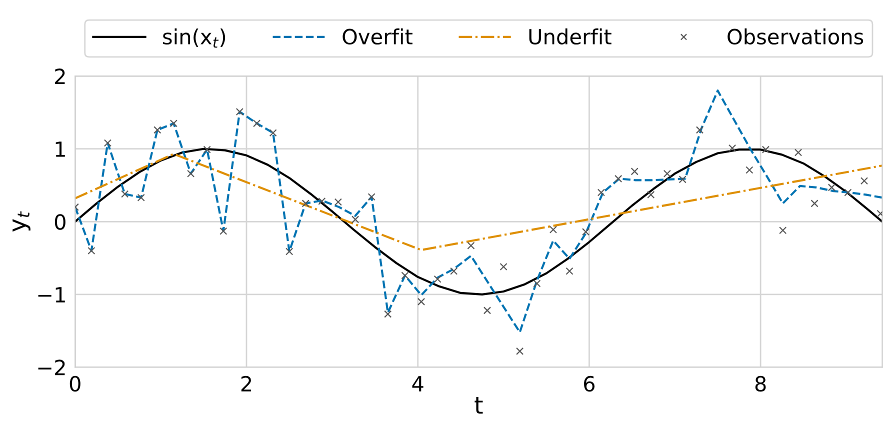 The width and height of the screenshot is (884, 425). Describe the element at coordinates (246, 384) in the screenshot. I see `x-tick-label: 2` at that location.